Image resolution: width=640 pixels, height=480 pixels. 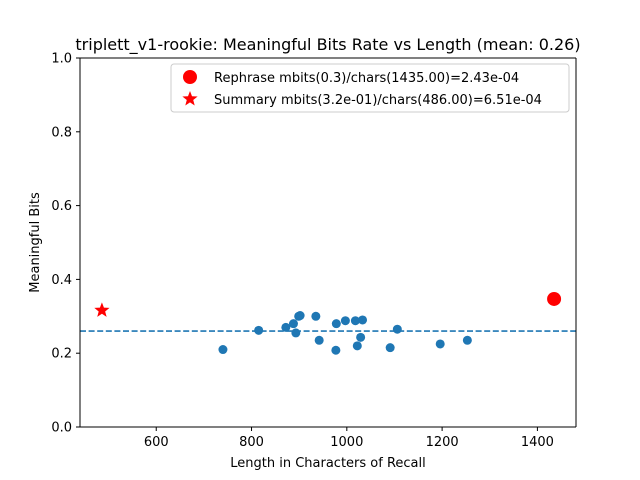 What do you see at coordinates (328, 323) in the screenshot?
I see `data-points-layer` at bounding box center [328, 323].